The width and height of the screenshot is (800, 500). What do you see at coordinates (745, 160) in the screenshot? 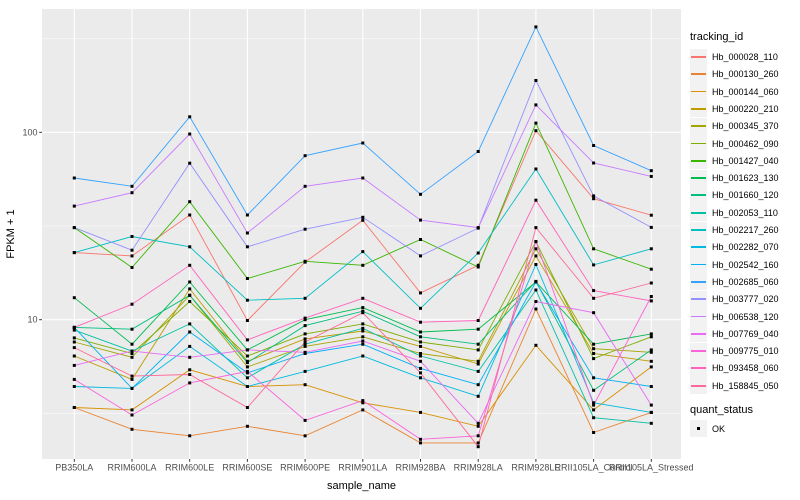
I see `legend-item-label: Hb_001427_040` at bounding box center [745, 160].